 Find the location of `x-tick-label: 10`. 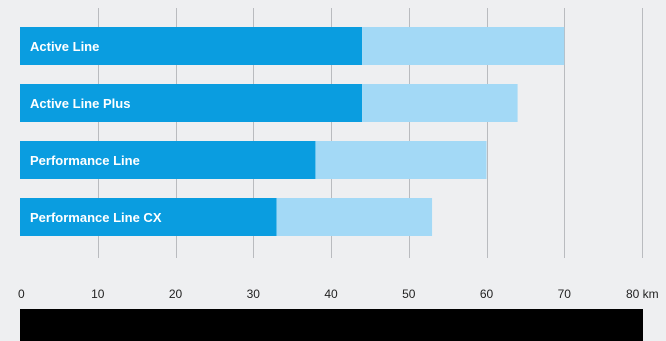

x-tick-label: 10 is located at coordinates (98, 294).